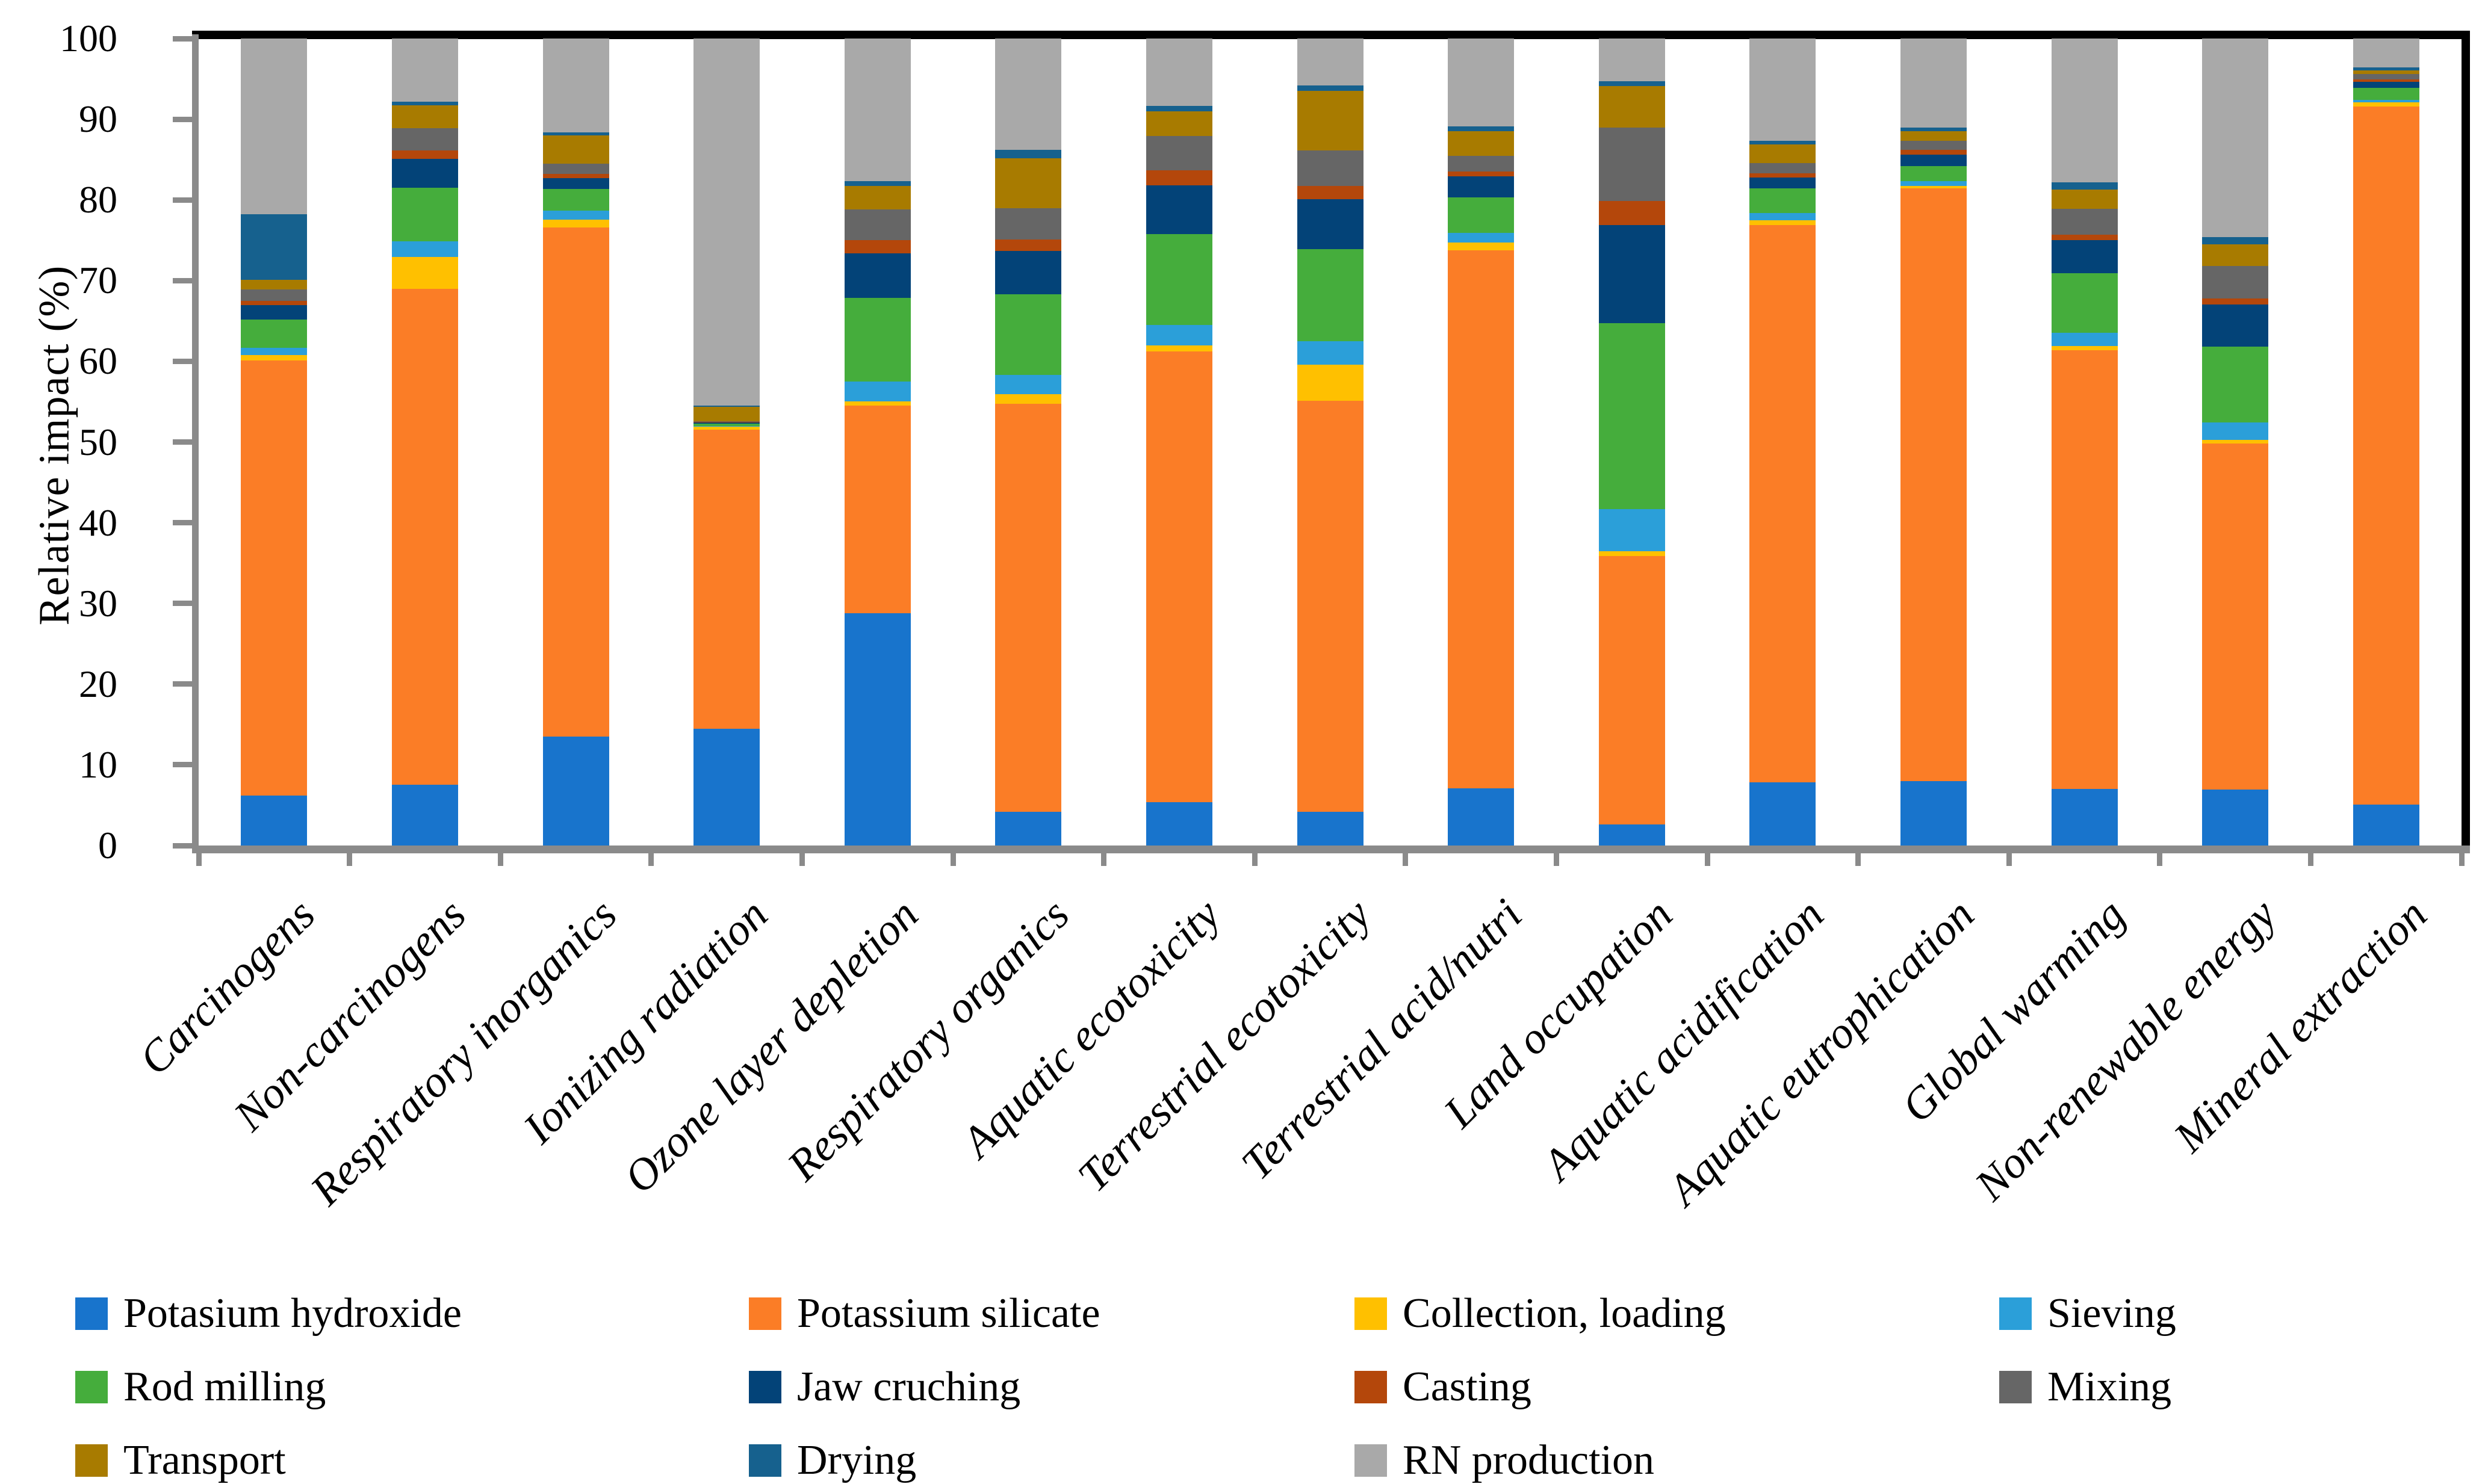 The width and height of the screenshot is (2485, 1484). I want to click on legend-label: Casting, so click(1467, 1387).